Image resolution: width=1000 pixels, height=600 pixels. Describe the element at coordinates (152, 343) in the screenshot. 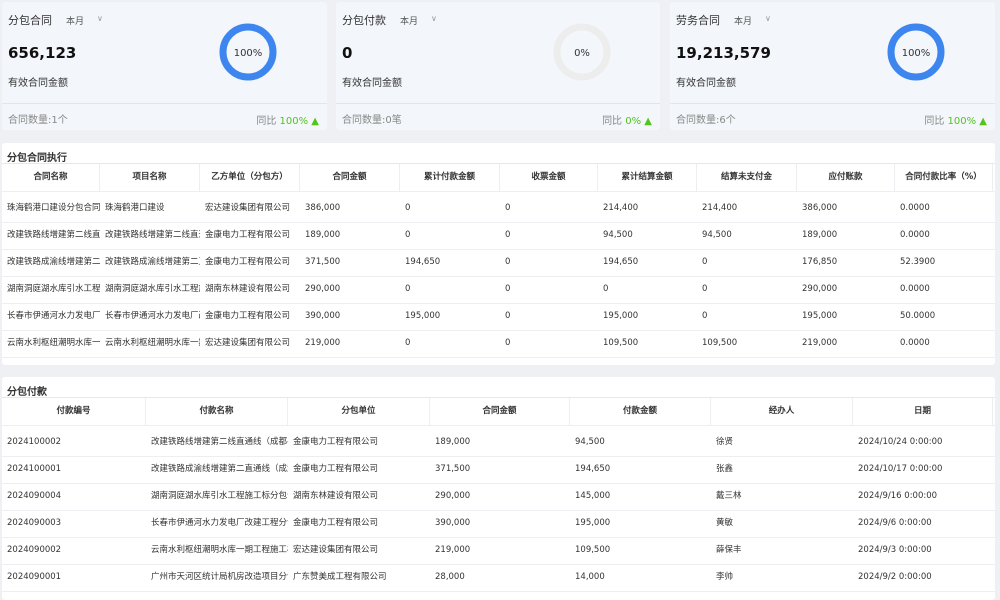

I see `table-cell: 云南水利枢纽潮明水库一期工` at that location.